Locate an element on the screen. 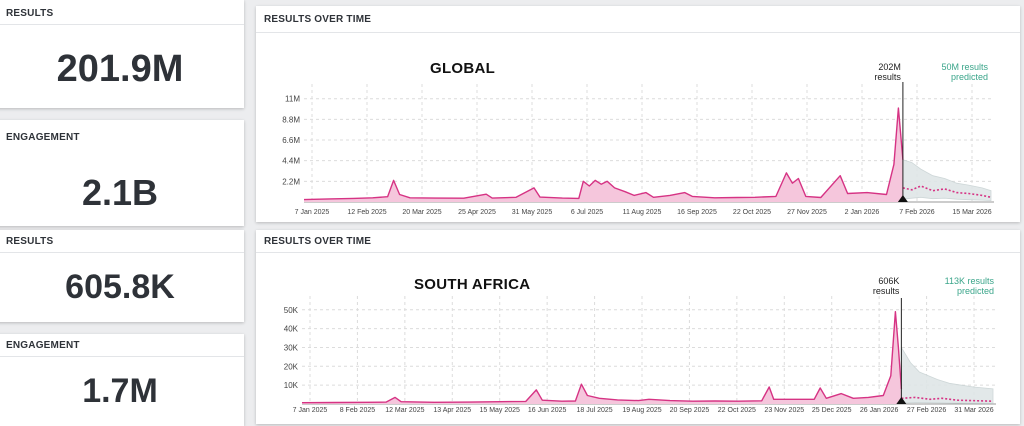  stat-value: 2.1B is located at coordinates (120, 192).